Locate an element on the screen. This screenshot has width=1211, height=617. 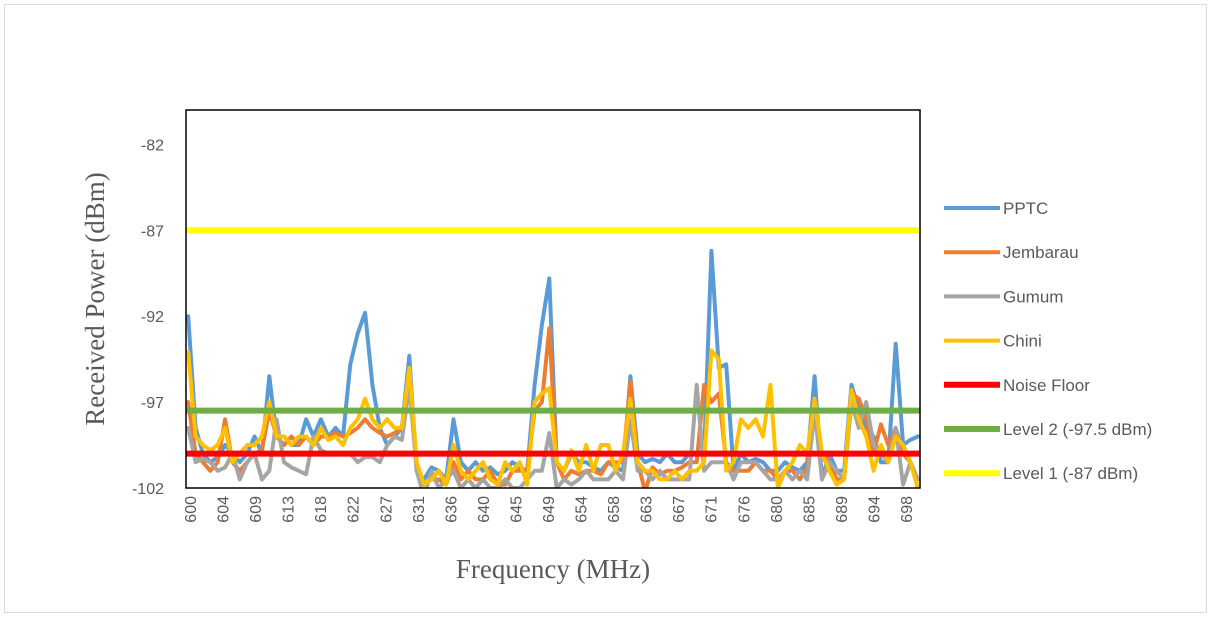
x-tick-label: 676 is located at coordinates (744, 509).